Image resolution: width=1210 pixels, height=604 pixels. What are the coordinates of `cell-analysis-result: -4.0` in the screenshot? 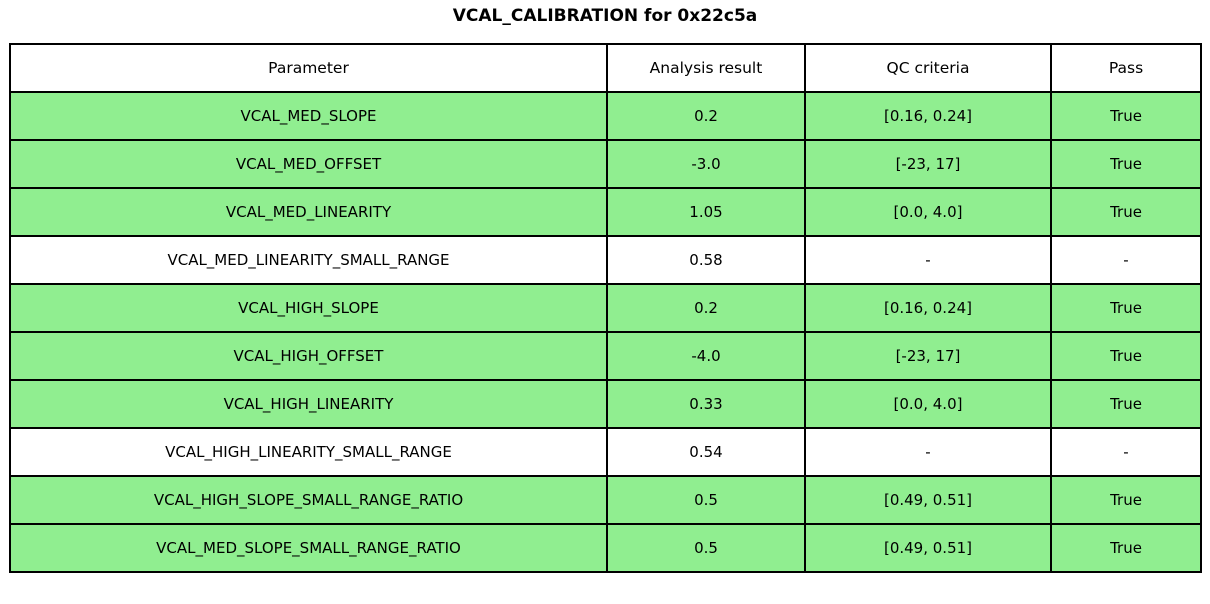 It's located at (706, 356).